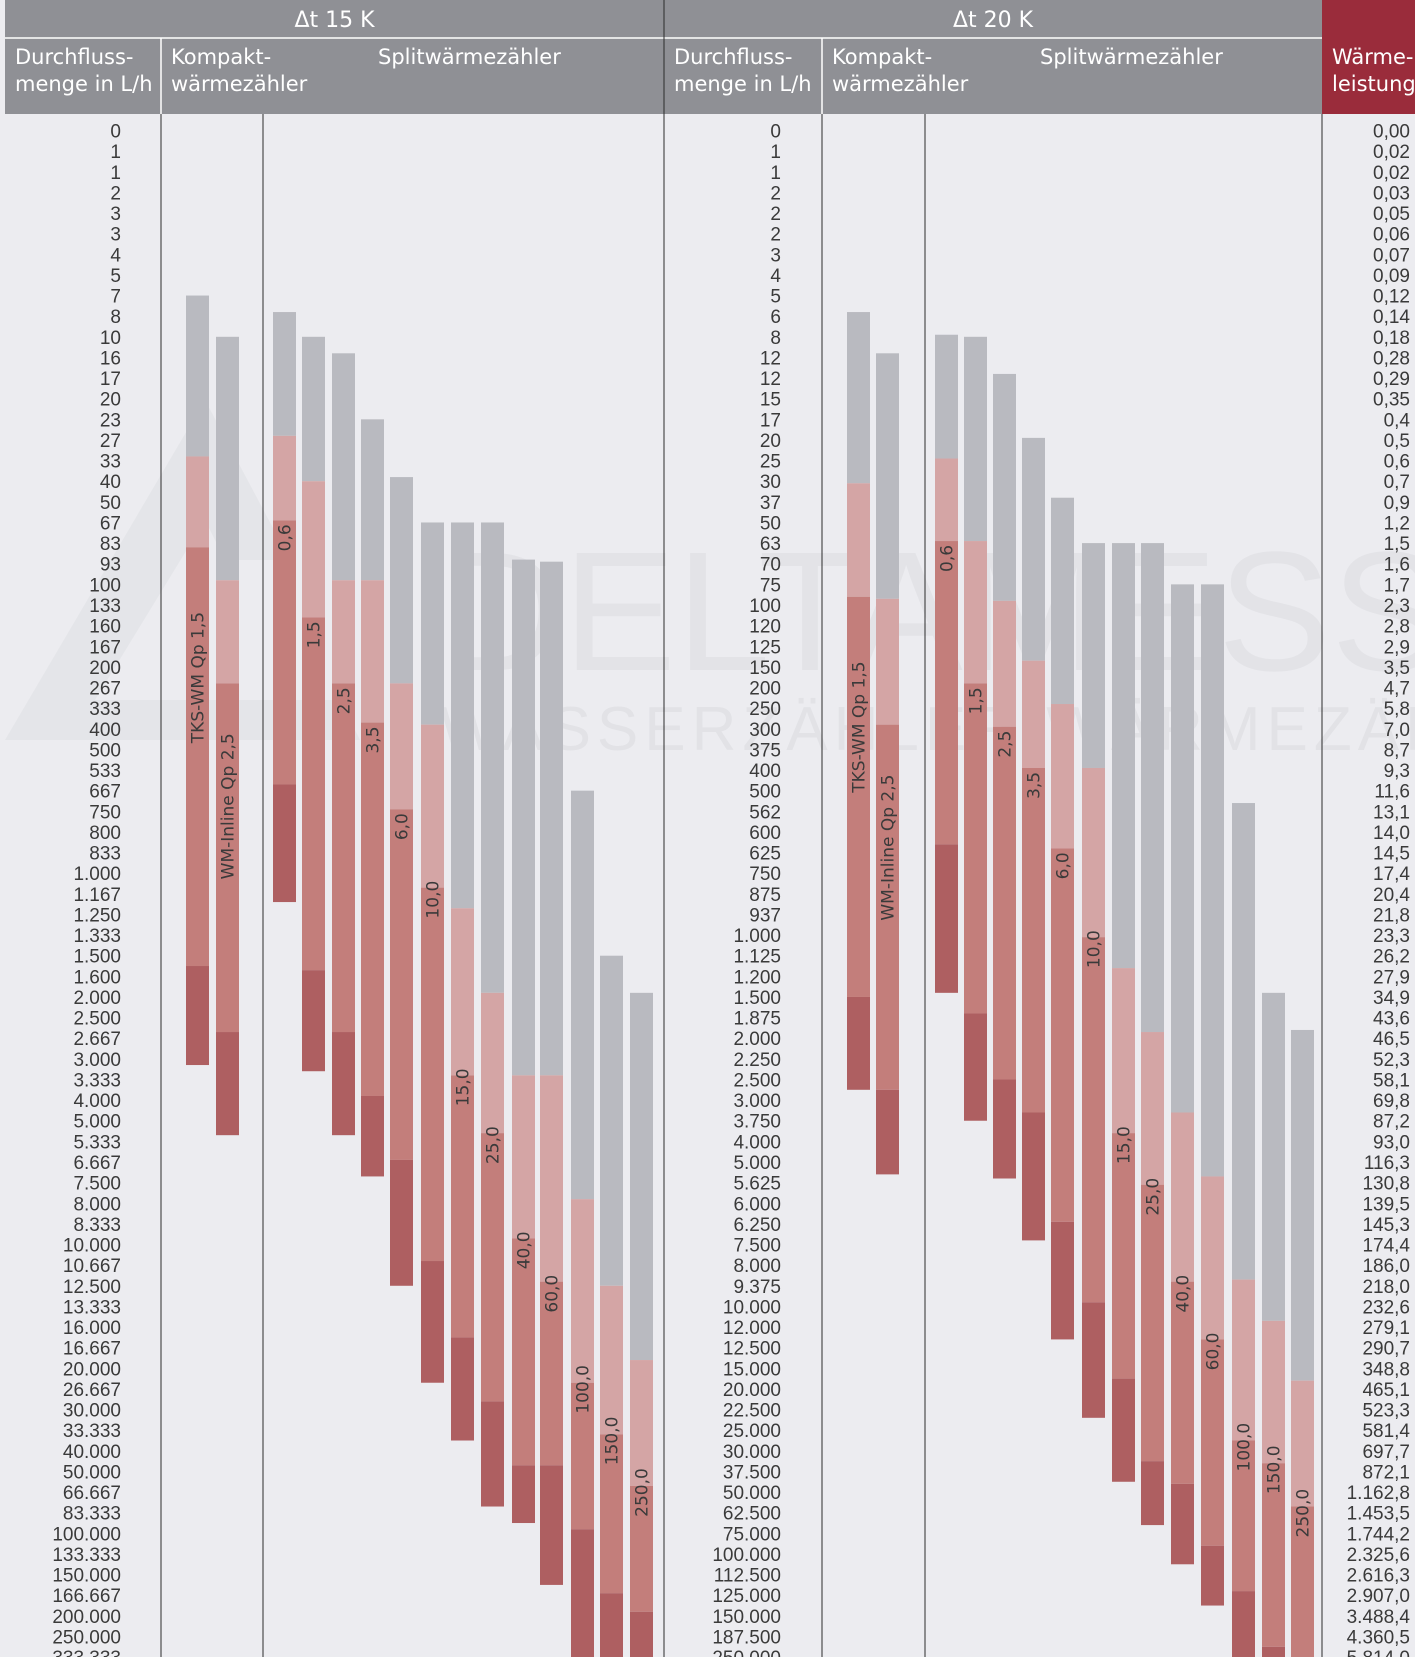  What do you see at coordinates (1378, 1534) in the screenshot?
I see `power-value: 1.744,2` at bounding box center [1378, 1534].